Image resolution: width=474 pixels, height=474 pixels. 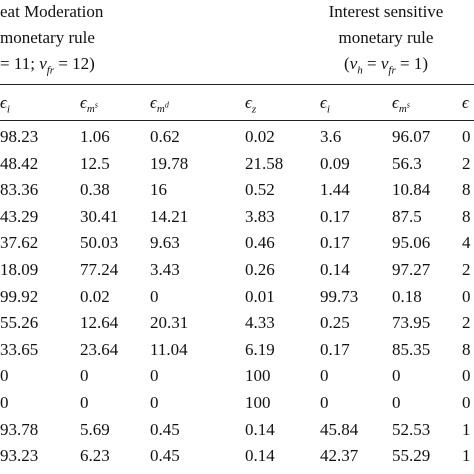 I want to click on cell: 37.62, so click(x=19, y=243).